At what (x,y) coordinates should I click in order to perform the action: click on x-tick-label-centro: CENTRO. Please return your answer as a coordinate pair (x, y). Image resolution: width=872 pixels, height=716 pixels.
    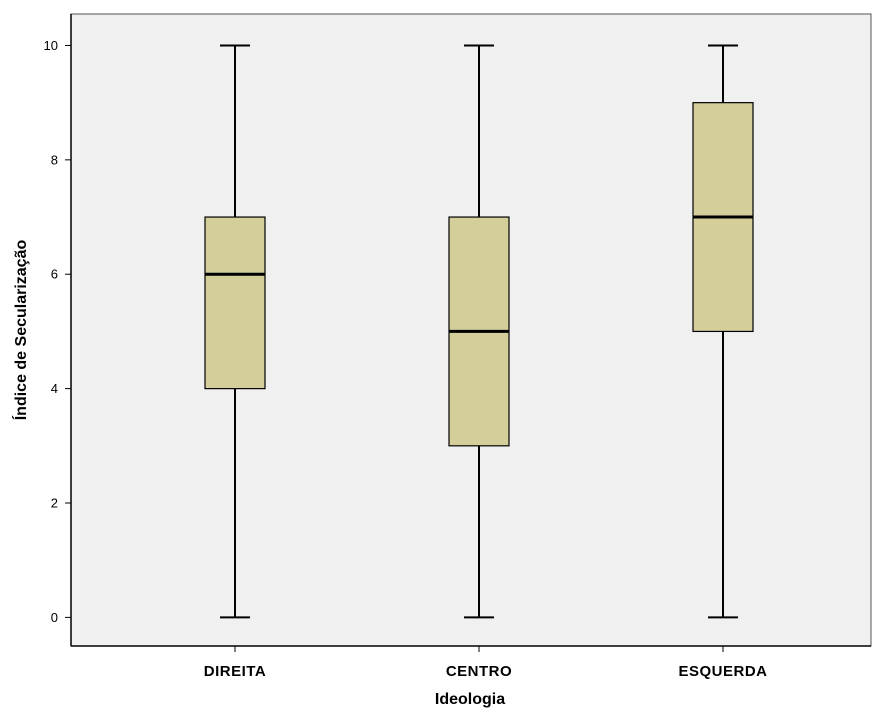
    Looking at the image, I should click on (479, 671).